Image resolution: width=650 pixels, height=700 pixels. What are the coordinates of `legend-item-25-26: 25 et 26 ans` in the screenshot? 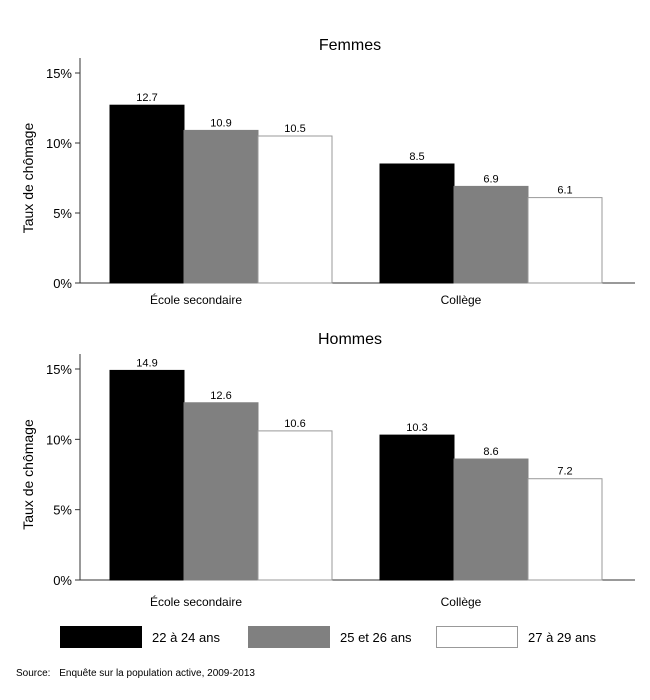 It's located at (330, 637).